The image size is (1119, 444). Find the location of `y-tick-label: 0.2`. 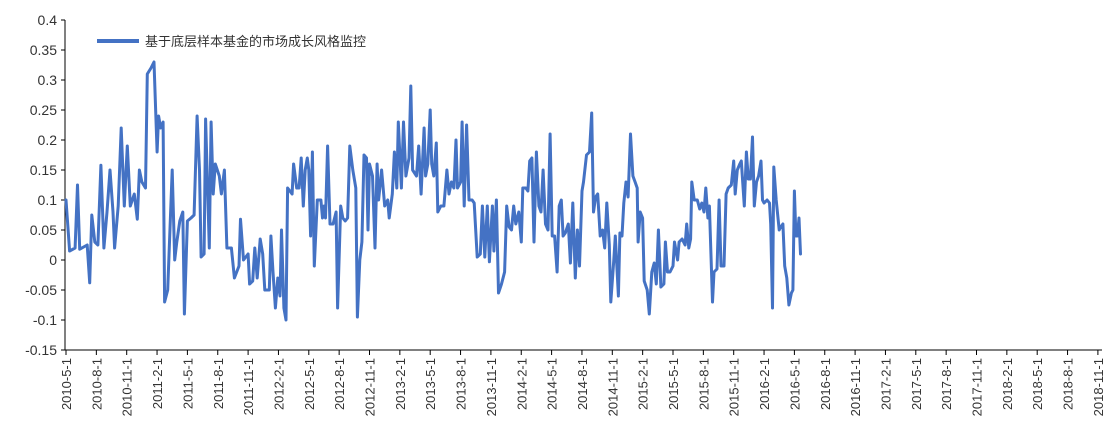

y-tick-label: 0.2 is located at coordinates (48, 140).